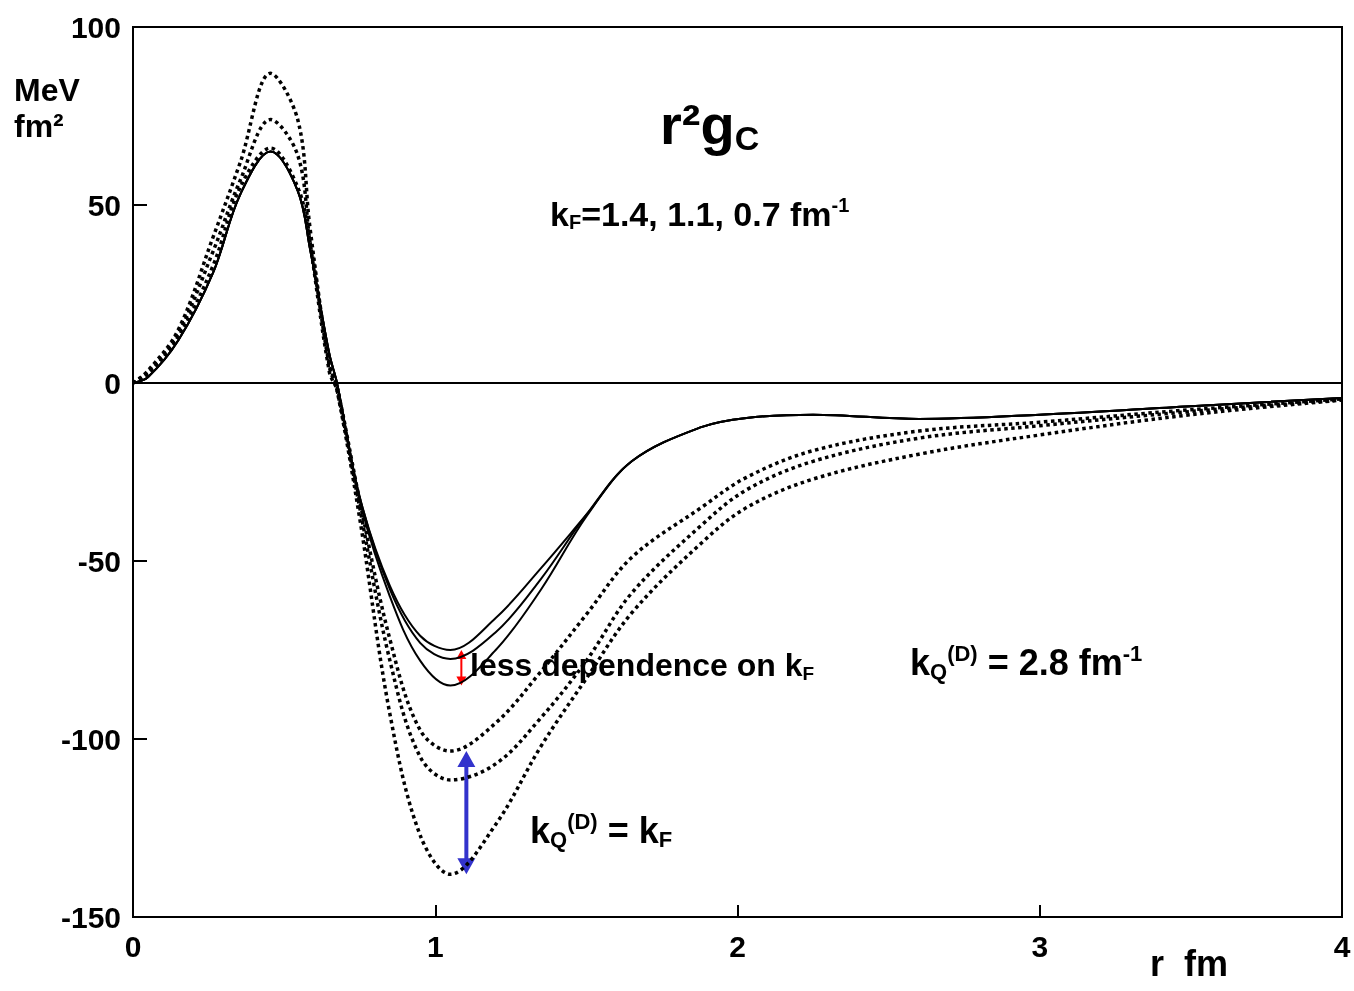 Image resolution: width=1354 pixels, height=991 pixels. I want to click on y-tick-label: 50, so click(104, 205).